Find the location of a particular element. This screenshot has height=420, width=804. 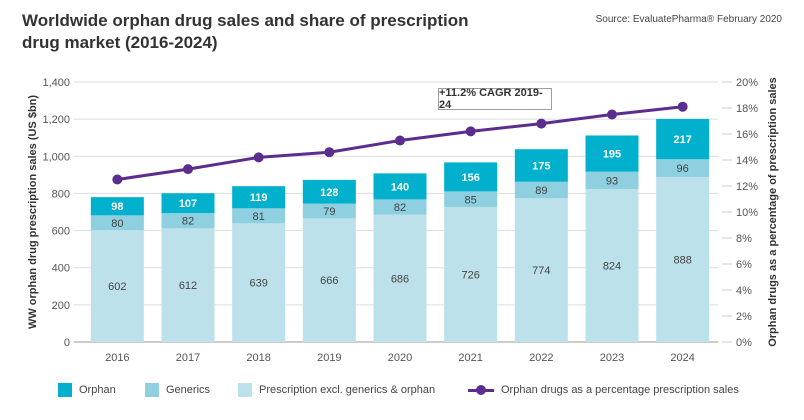

legend-label-orphan: Orphan is located at coordinates (97, 390).